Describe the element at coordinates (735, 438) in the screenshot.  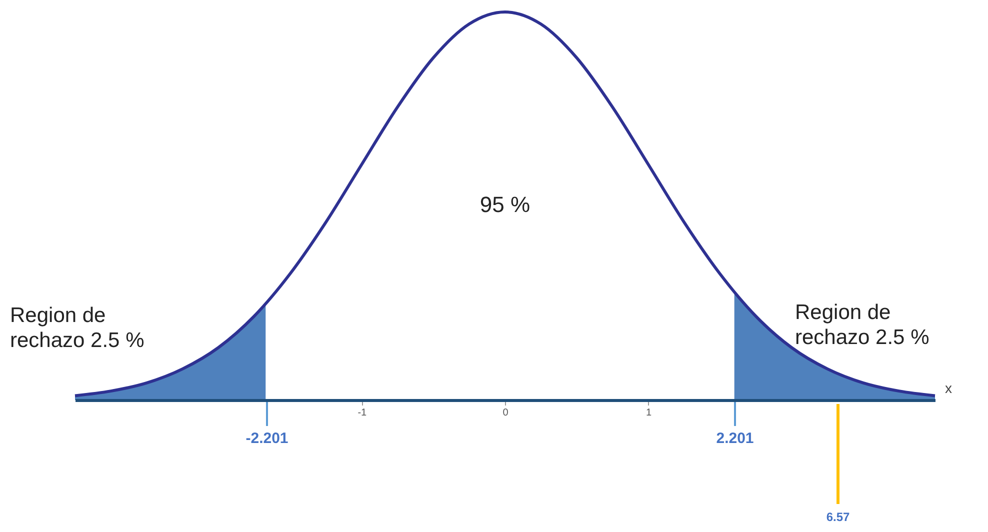
I see `text: 2.201` at that location.